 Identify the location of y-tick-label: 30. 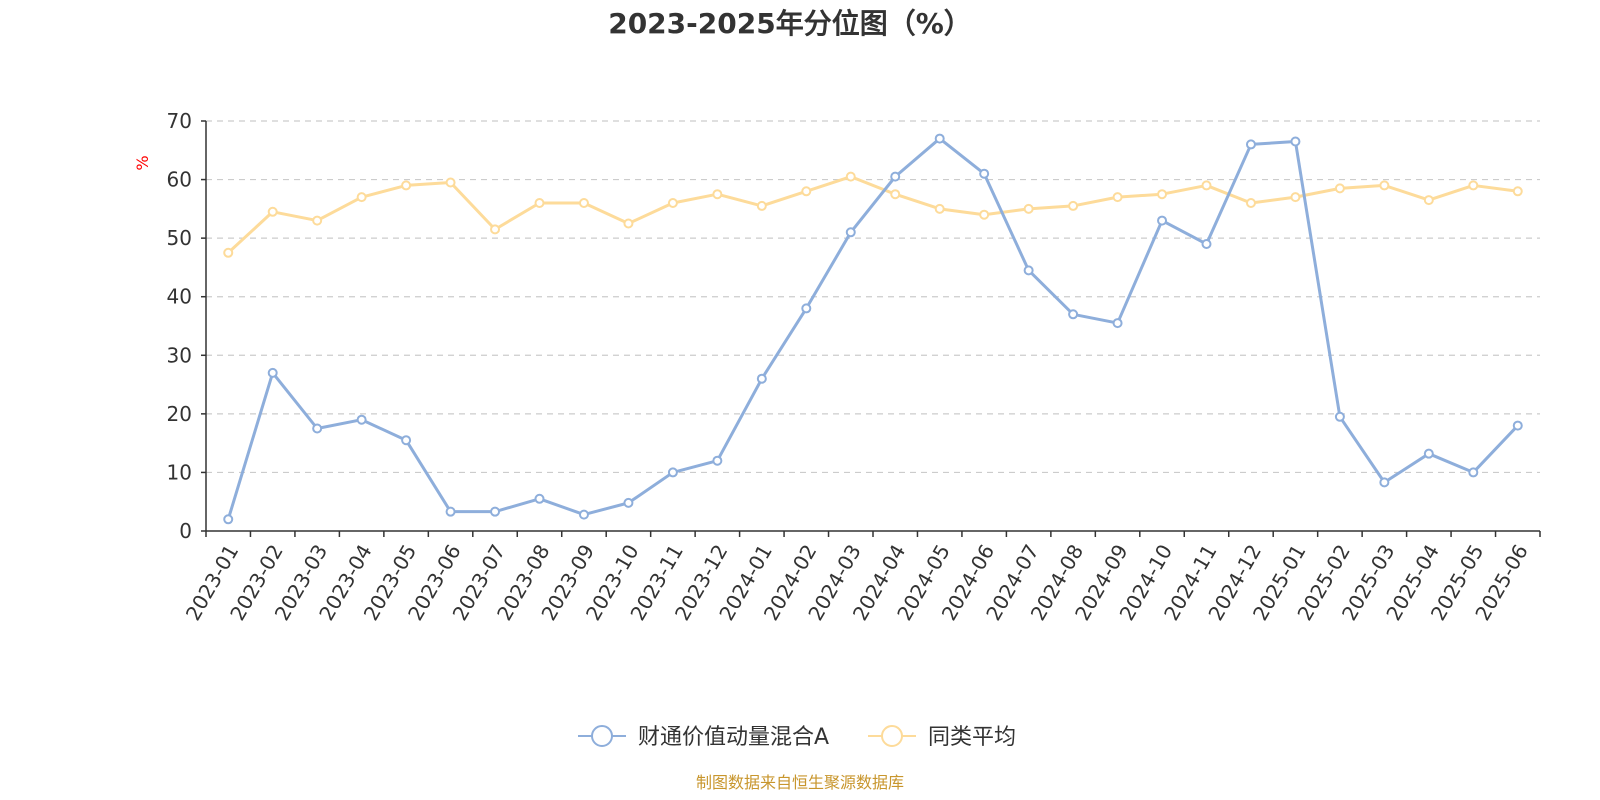
(179, 355).